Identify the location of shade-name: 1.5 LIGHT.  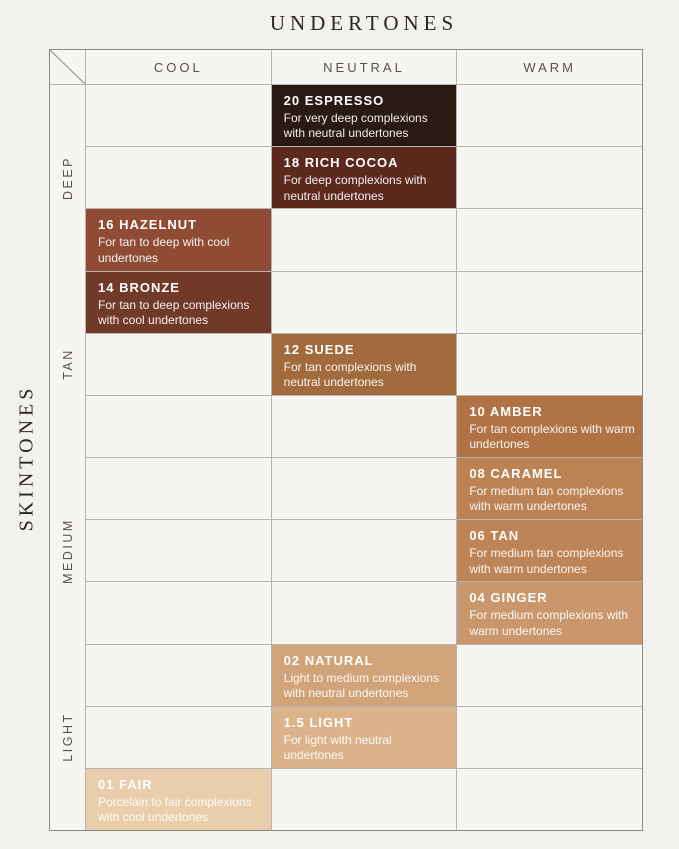
(318, 722).